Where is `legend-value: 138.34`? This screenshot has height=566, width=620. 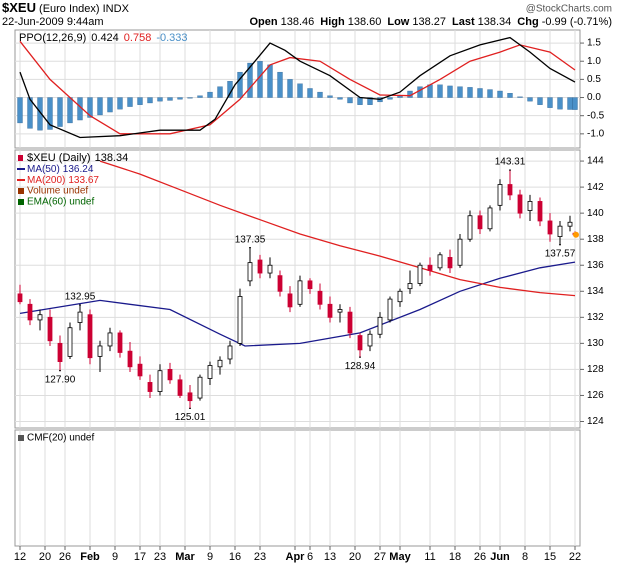
legend-value: 138.34 is located at coordinates (112, 158).